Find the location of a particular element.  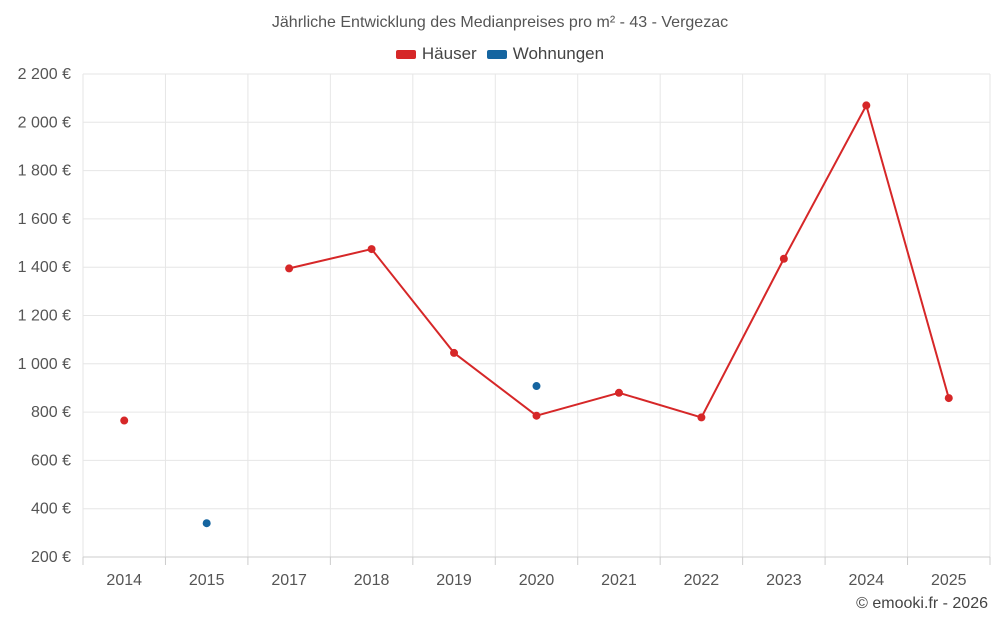

legend-swatch-wohnungen is located at coordinates (496, 54).